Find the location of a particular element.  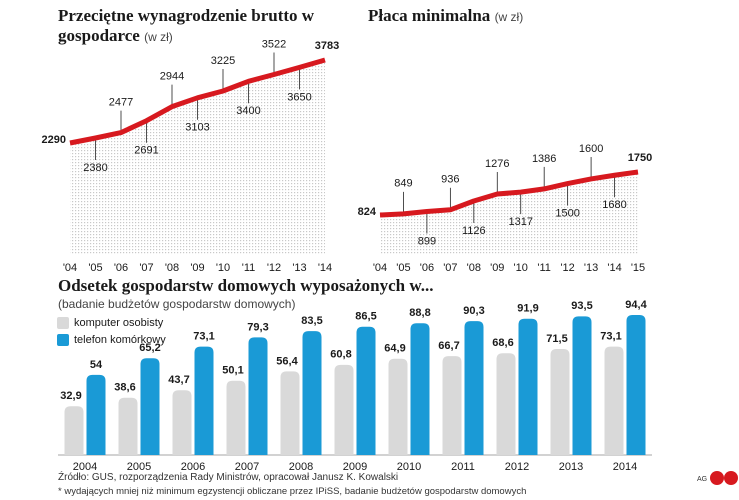

value-label: 86,5 is located at coordinates (365, 317).